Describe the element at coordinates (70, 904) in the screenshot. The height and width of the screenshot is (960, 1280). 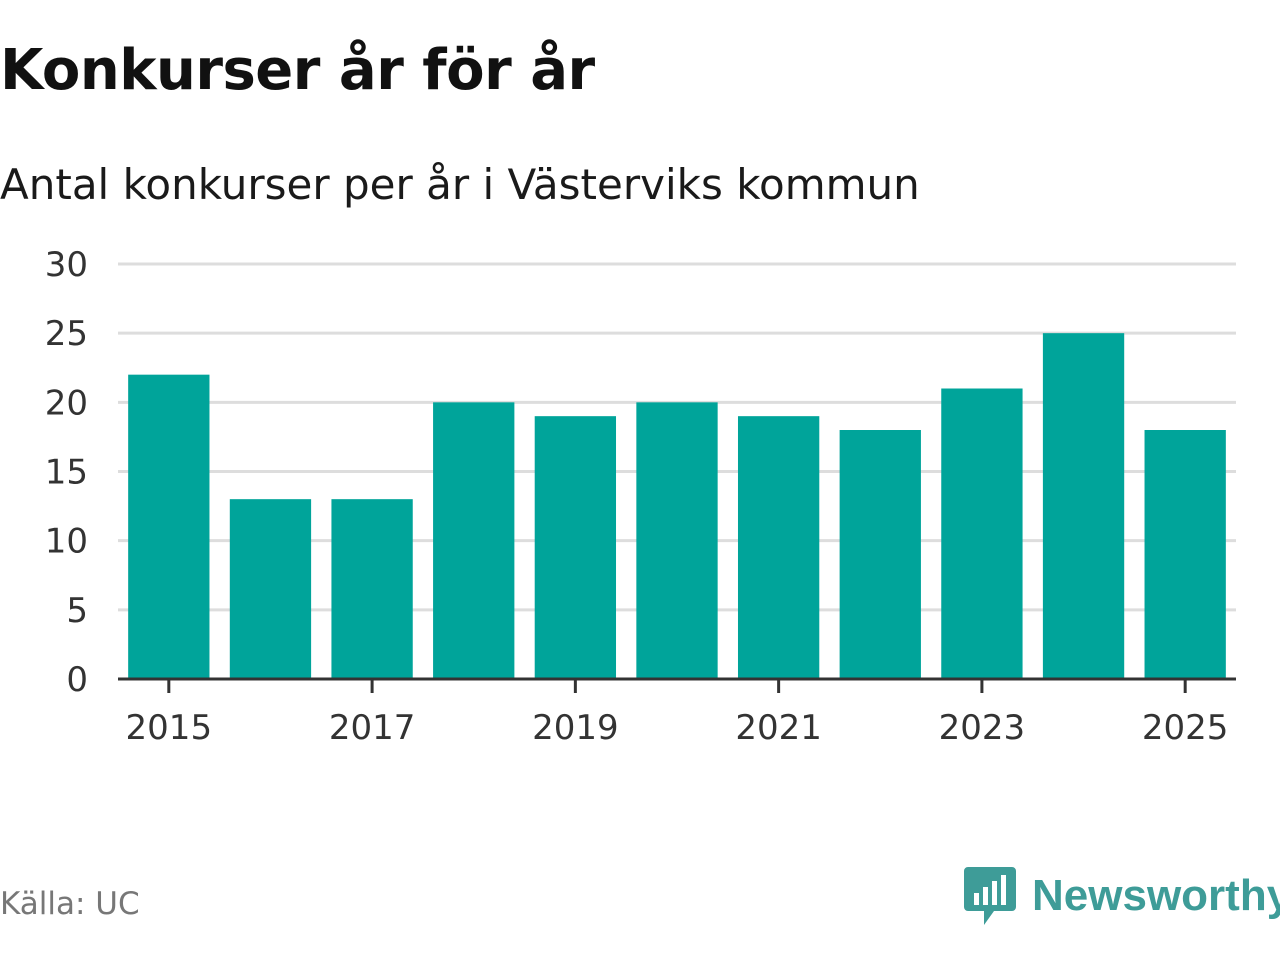
I see `source-note: Källa: UC` at that location.